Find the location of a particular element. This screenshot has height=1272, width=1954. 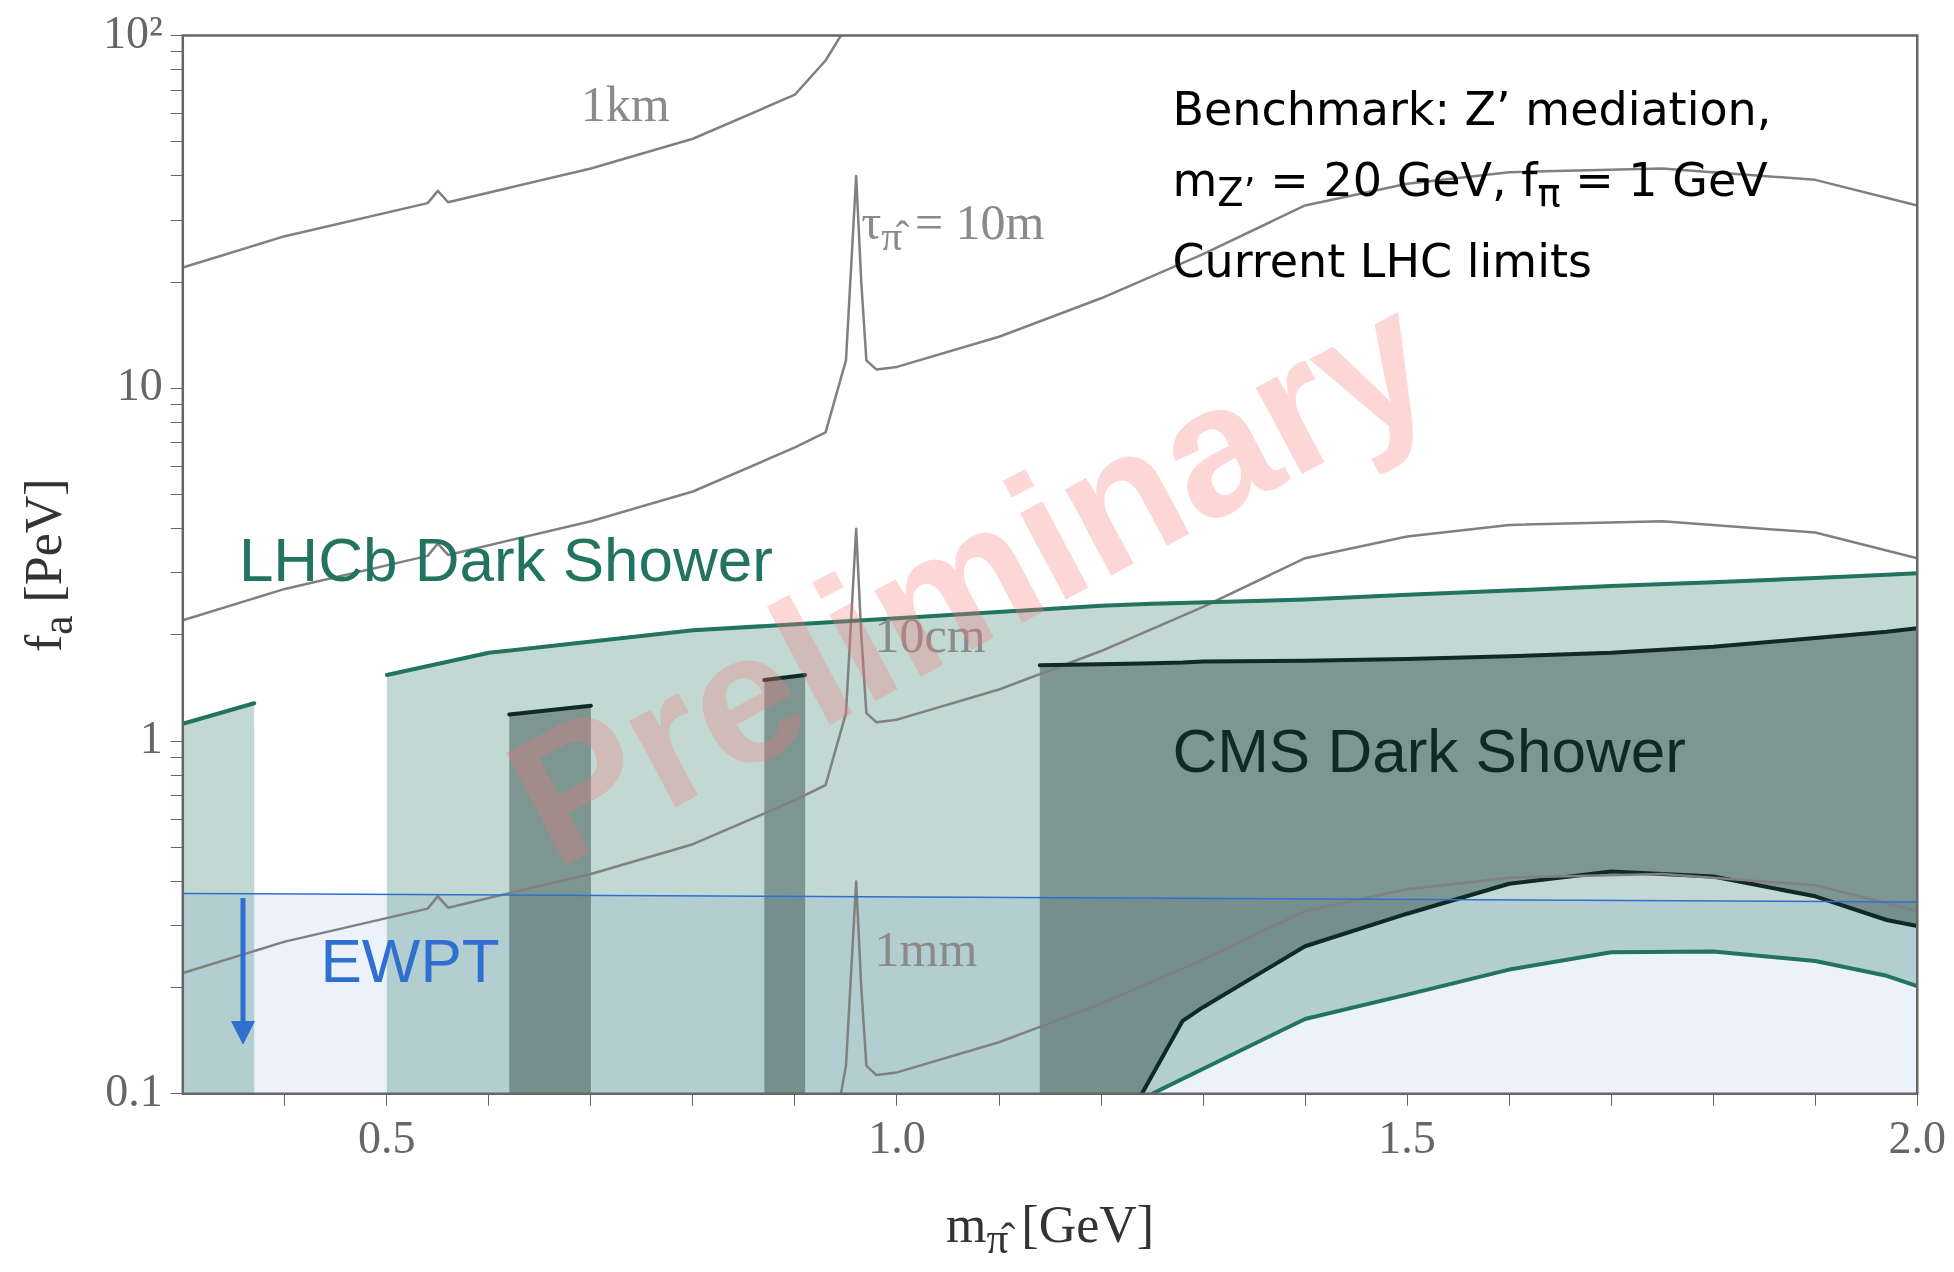

x-tick-label: 0.5 is located at coordinates (387, 1138).